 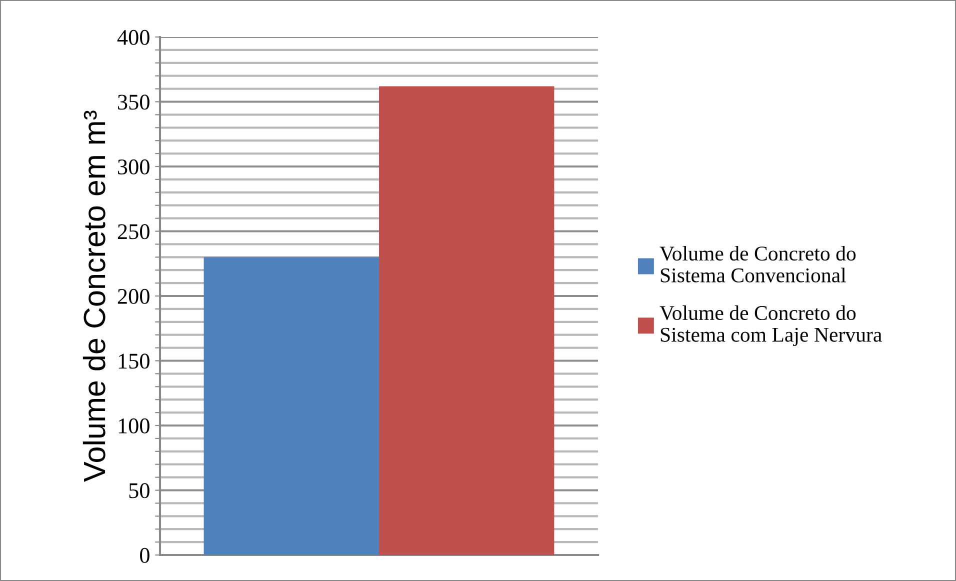 What do you see at coordinates (758, 264) in the screenshot?
I see `legend-label: Volume de Concreto do Sistema Convencional` at bounding box center [758, 264].